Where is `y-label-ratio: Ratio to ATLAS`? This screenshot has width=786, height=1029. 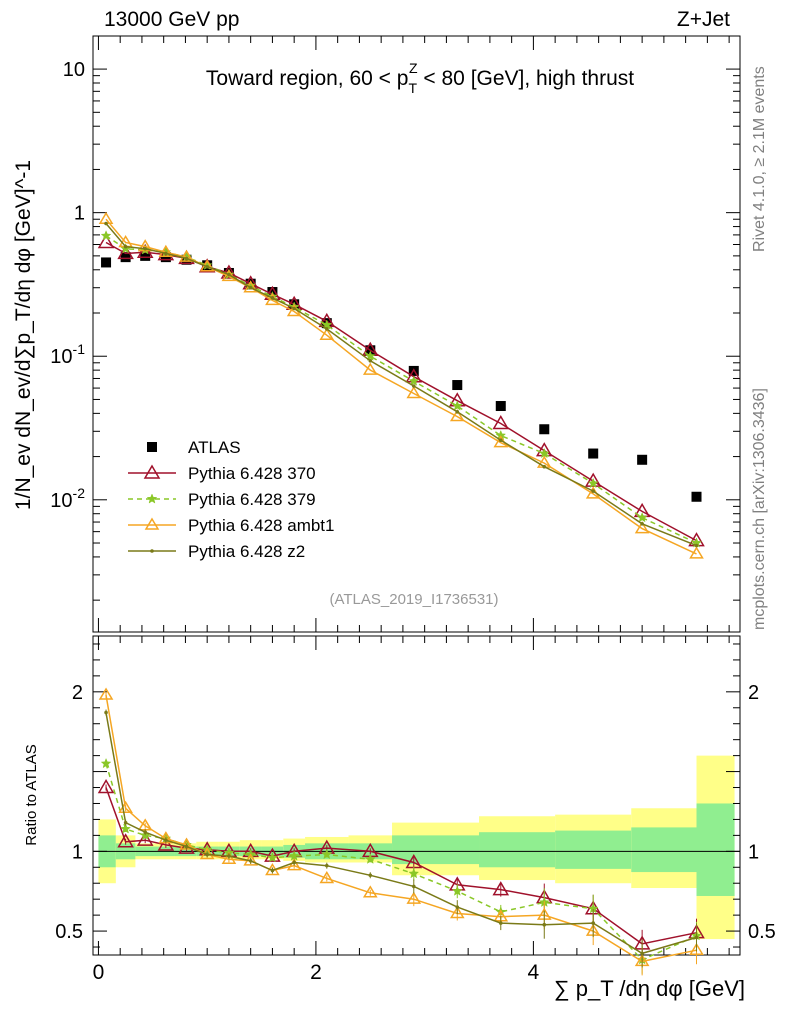
y-label-ratio: Ratio to ATLAS is located at coordinates (31, 794).